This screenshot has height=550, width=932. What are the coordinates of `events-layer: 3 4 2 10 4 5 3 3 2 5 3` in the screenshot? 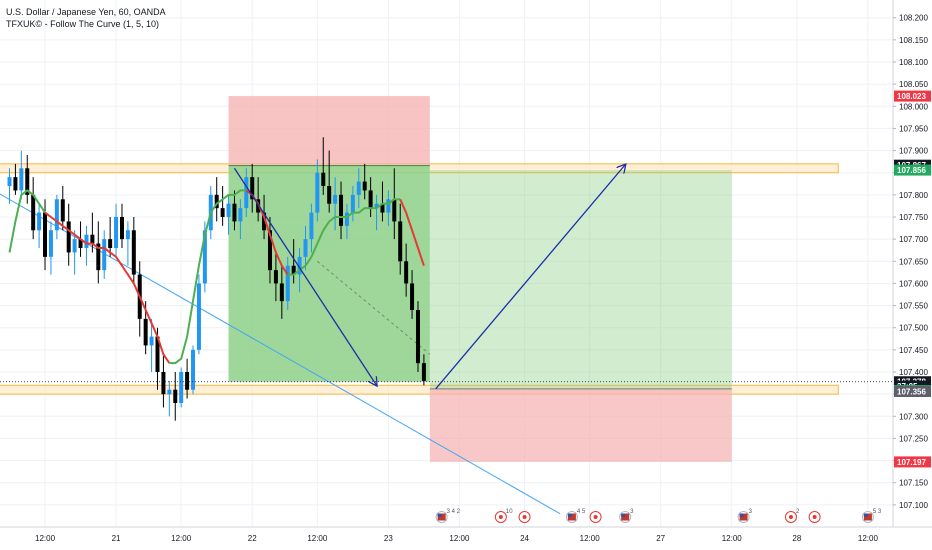 It's located at (658, 516).